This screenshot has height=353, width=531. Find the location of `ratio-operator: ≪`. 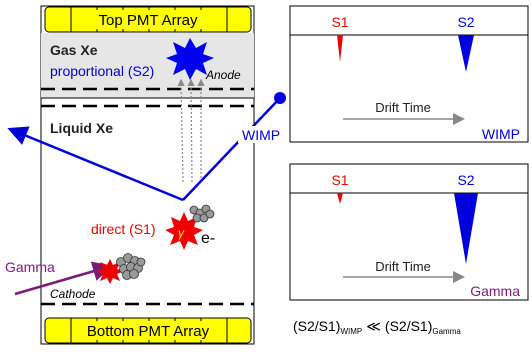

ratio-operator: ≪ is located at coordinates (373, 326).